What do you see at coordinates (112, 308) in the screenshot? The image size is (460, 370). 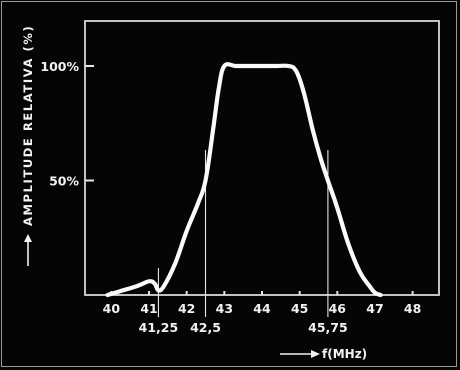 I see `x-tick-label: 40` at bounding box center [112, 308].